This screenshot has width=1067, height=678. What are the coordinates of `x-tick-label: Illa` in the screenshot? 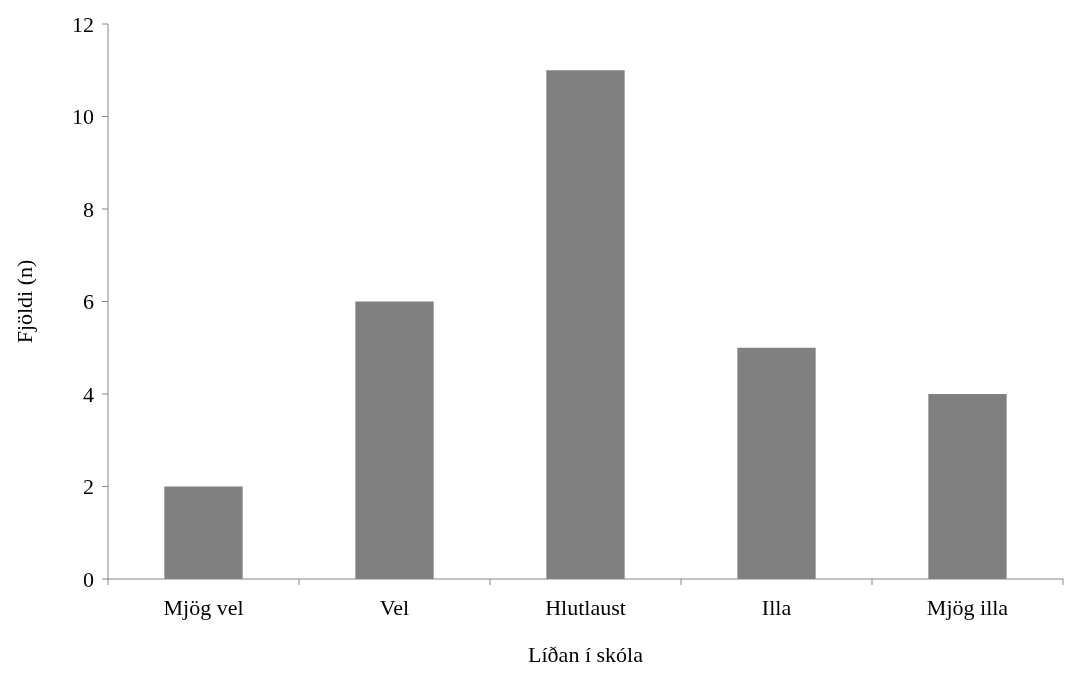 It's located at (776, 607).